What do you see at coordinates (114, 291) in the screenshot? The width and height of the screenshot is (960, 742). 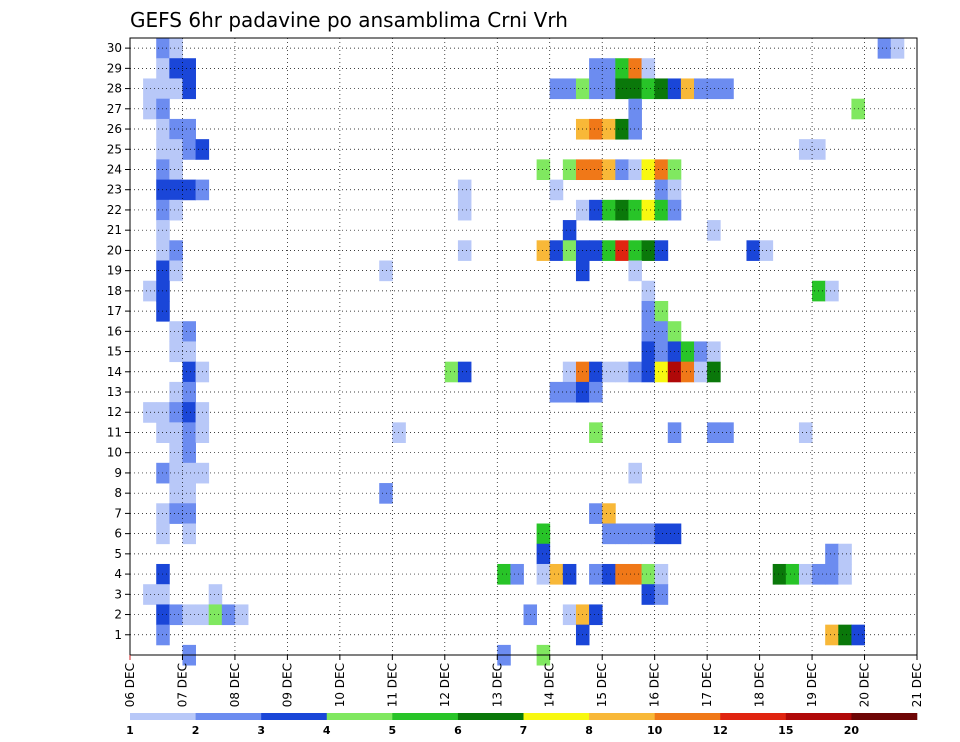 I see `y-tick-label: 18` at bounding box center [114, 291].